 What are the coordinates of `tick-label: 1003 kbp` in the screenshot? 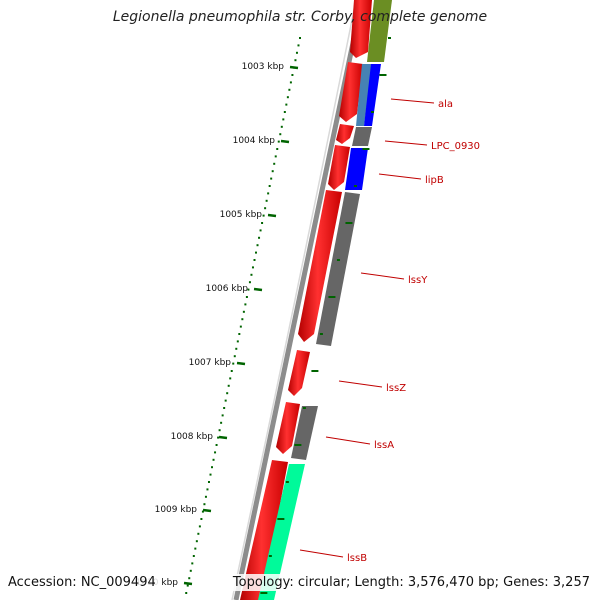 It's located at (263, 67).